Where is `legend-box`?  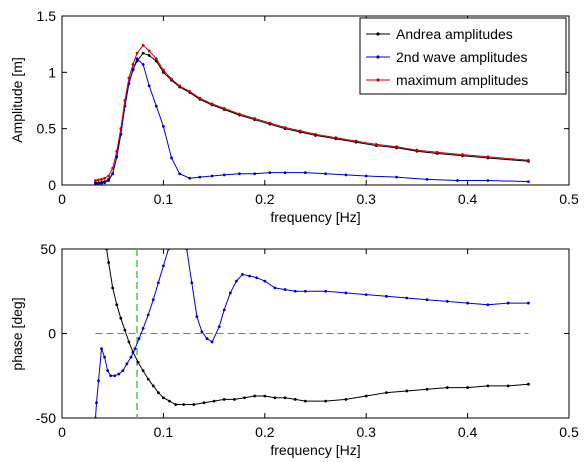 legend-box is located at coordinates (463, 56).